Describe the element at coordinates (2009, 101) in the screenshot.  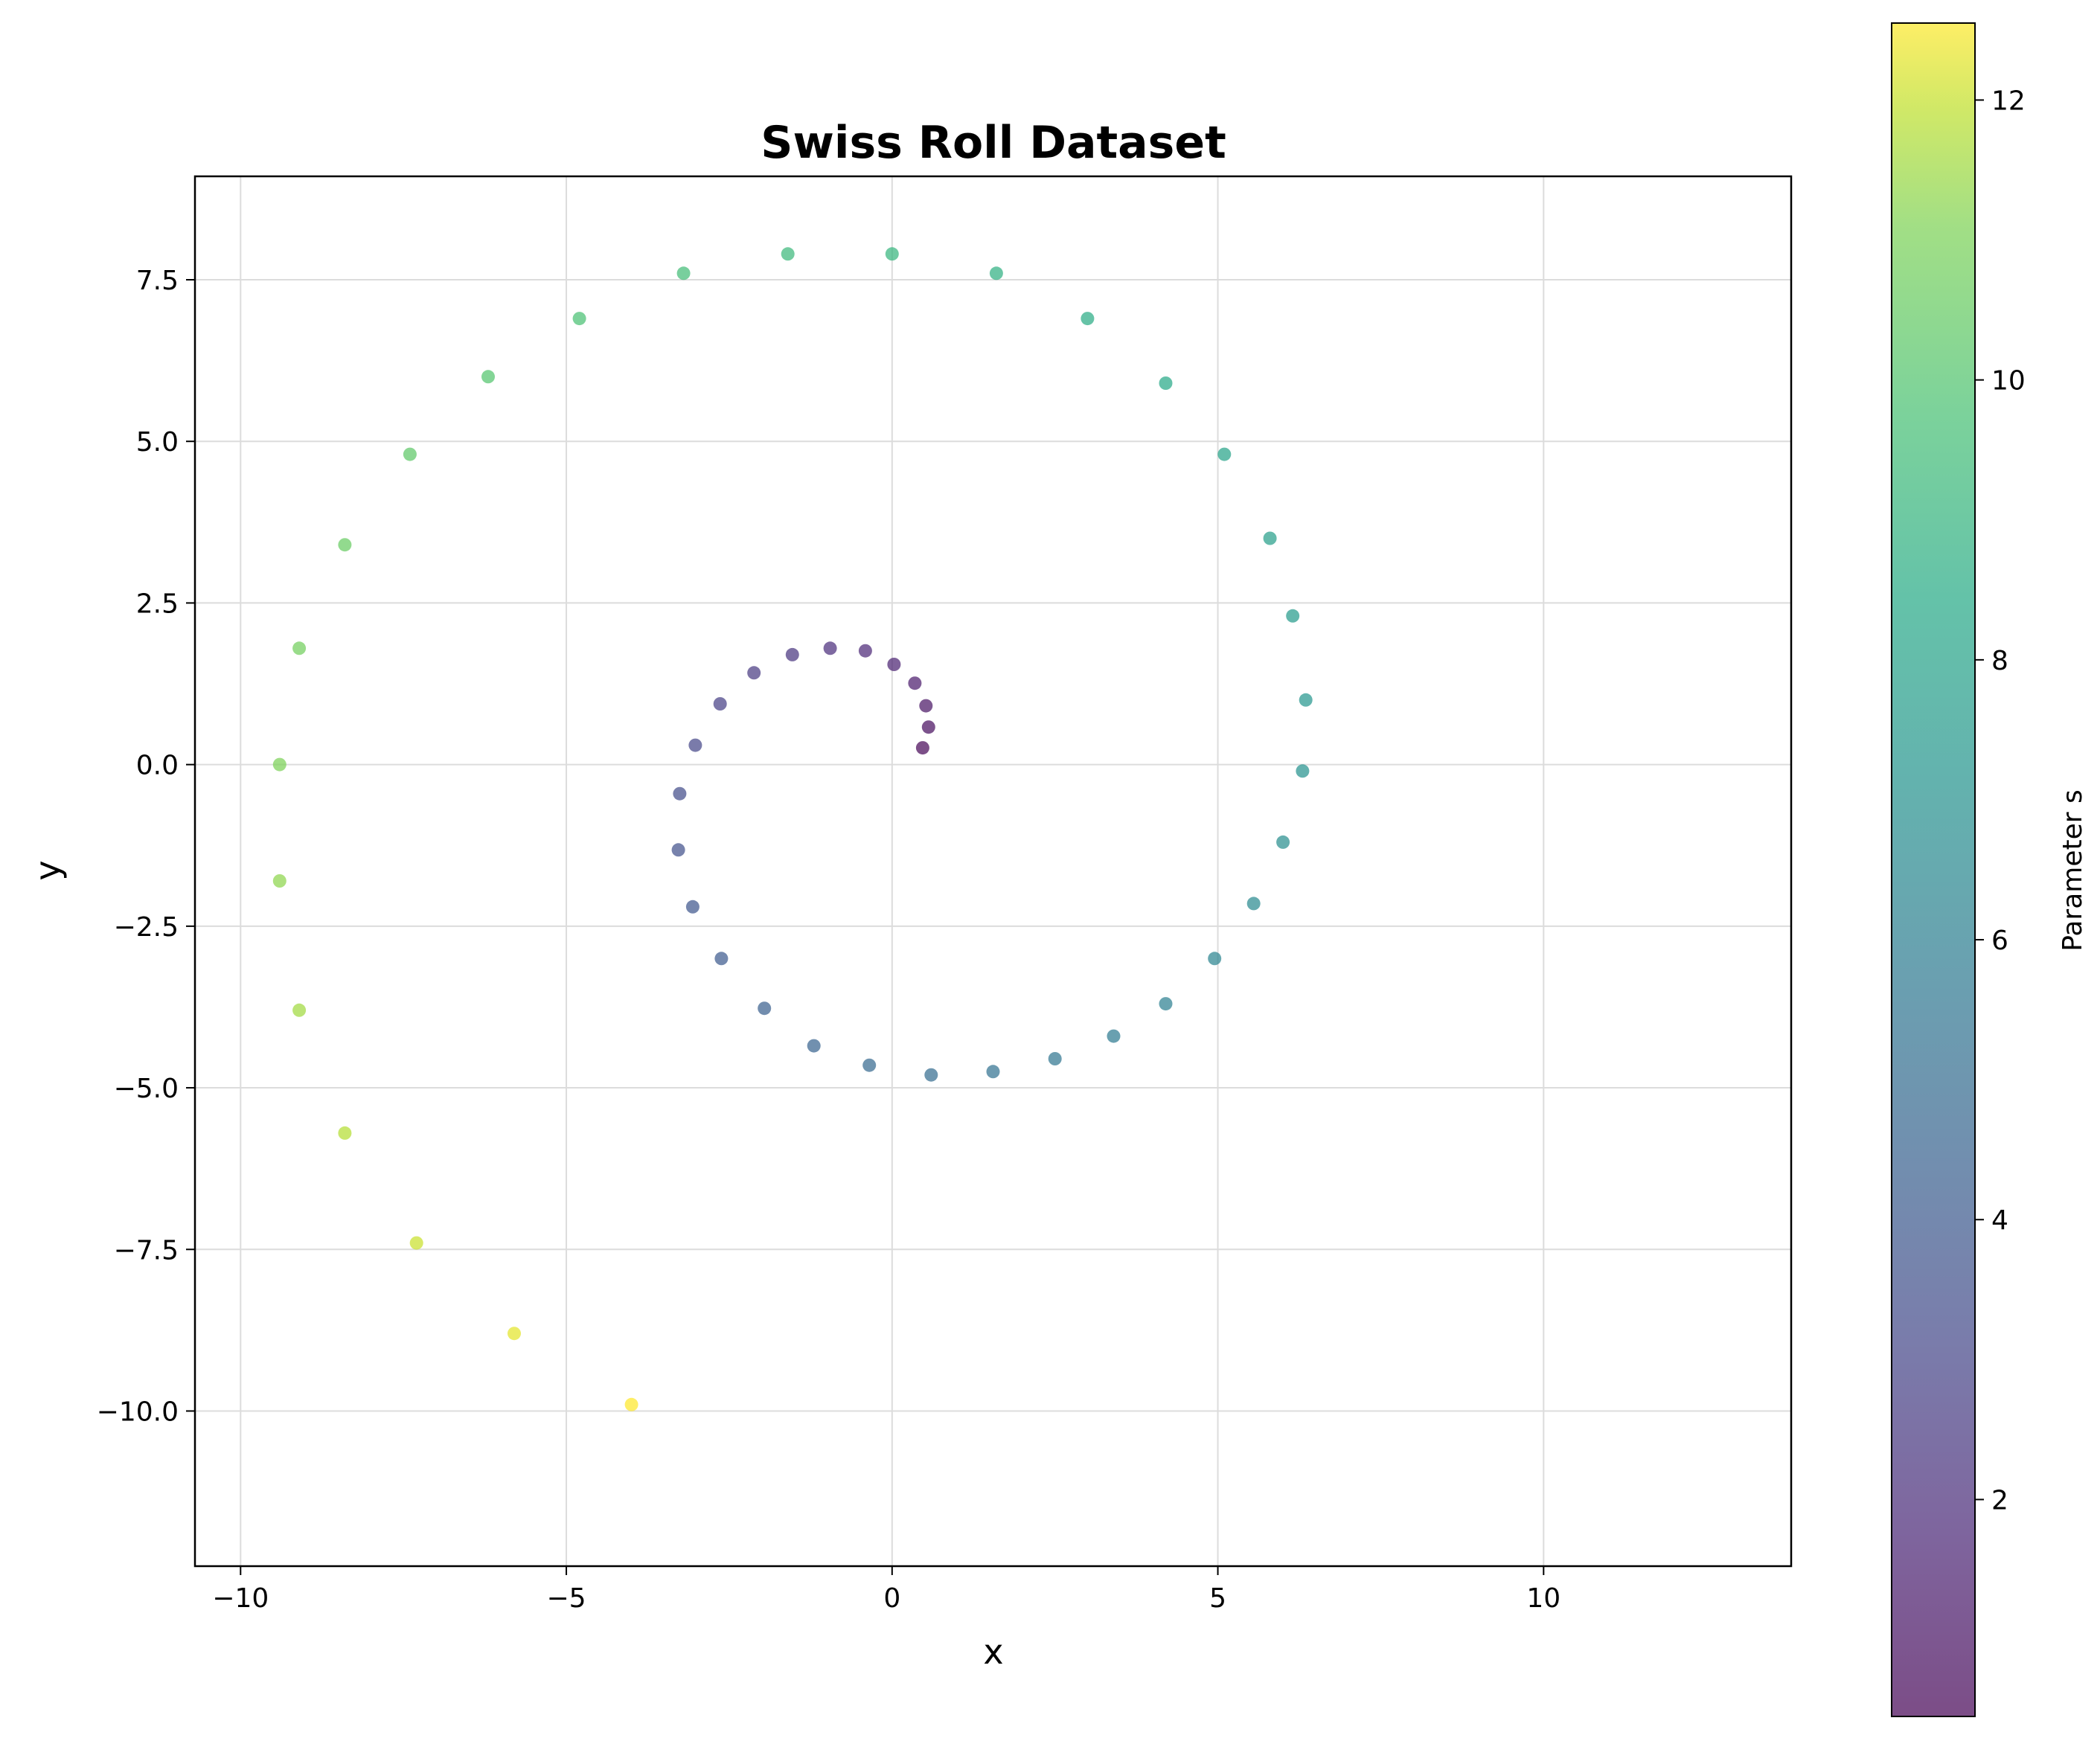
I see `colorbar-tick-label: 12` at that location.